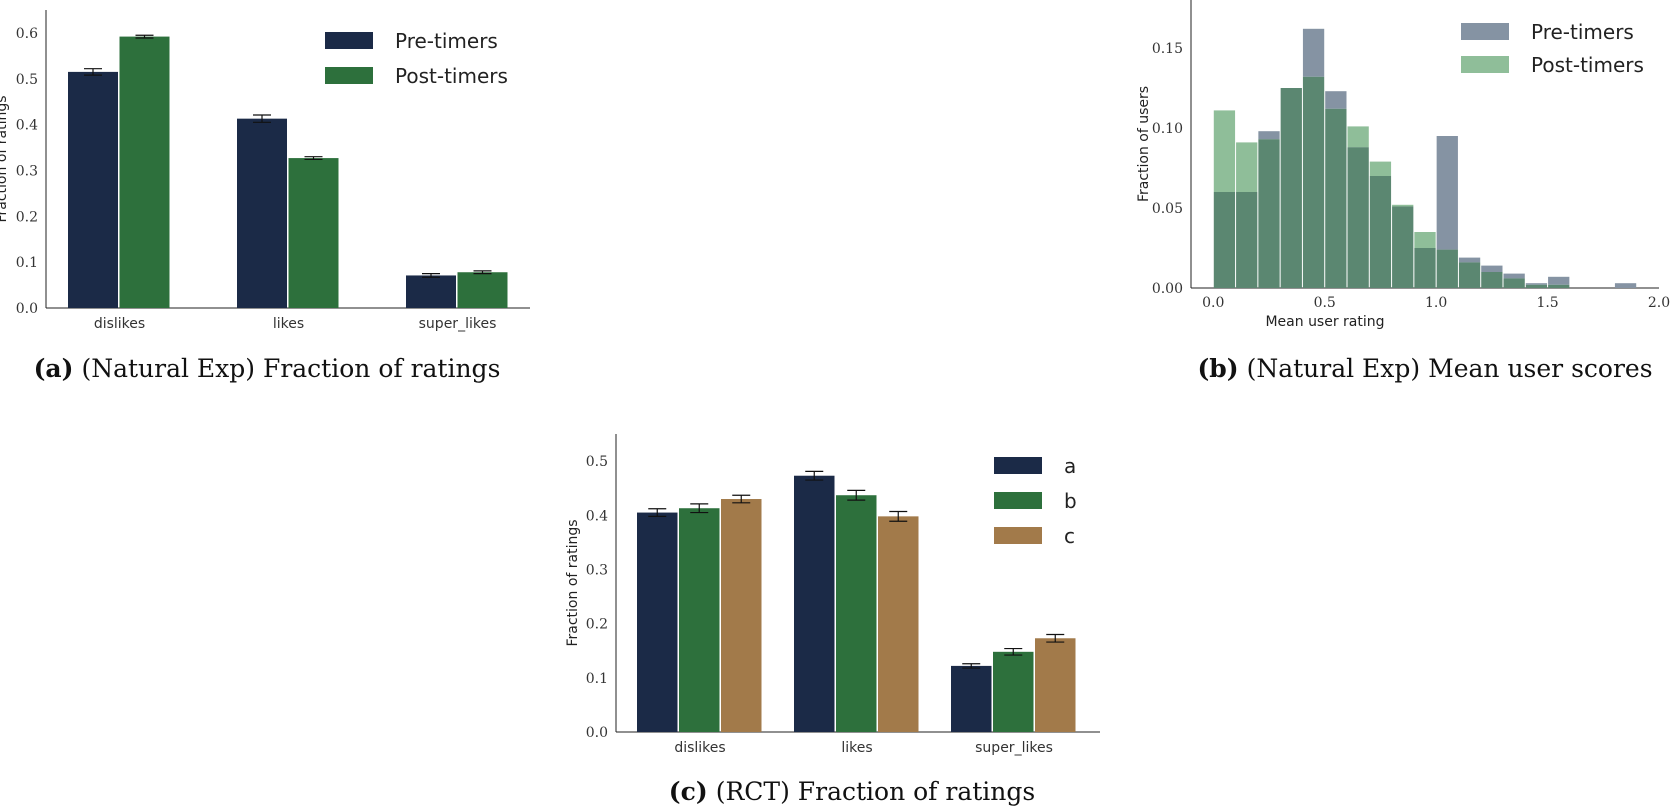 The height and width of the screenshot is (807, 1670). What do you see at coordinates (1450, 368) in the screenshot?
I see `caption-text: (Natural Exp) Mean user scores` at bounding box center [1450, 368].